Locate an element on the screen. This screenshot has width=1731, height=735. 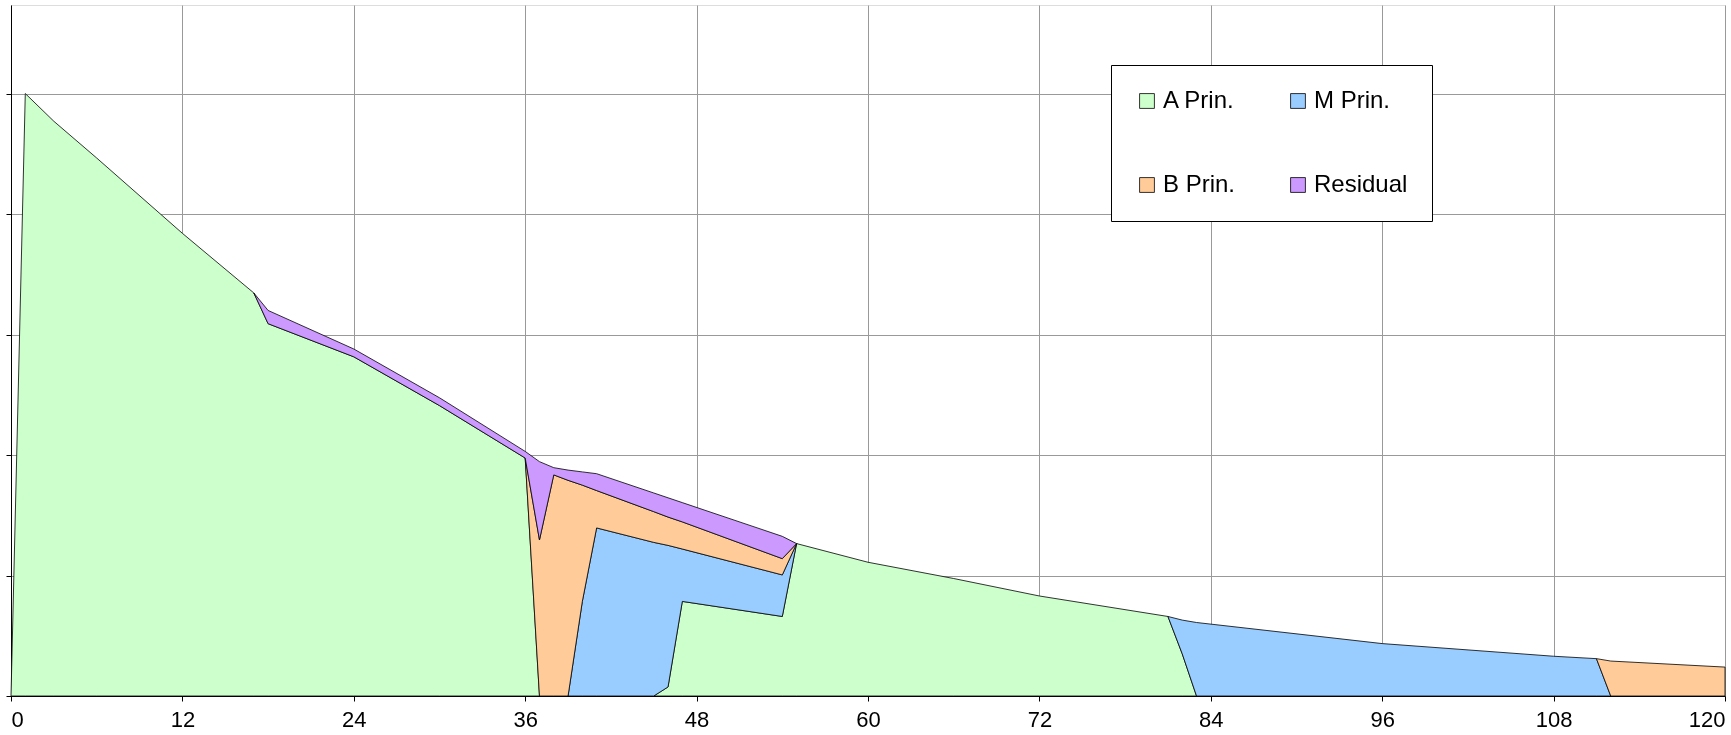
legend-label: A Prin. is located at coordinates (1198, 99).